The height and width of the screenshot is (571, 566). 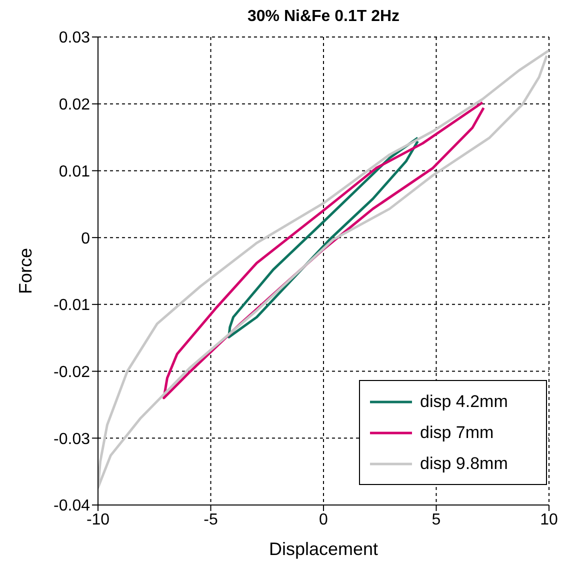 I want to click on y-tick-label: -0.01, so click(x=72, y=305).